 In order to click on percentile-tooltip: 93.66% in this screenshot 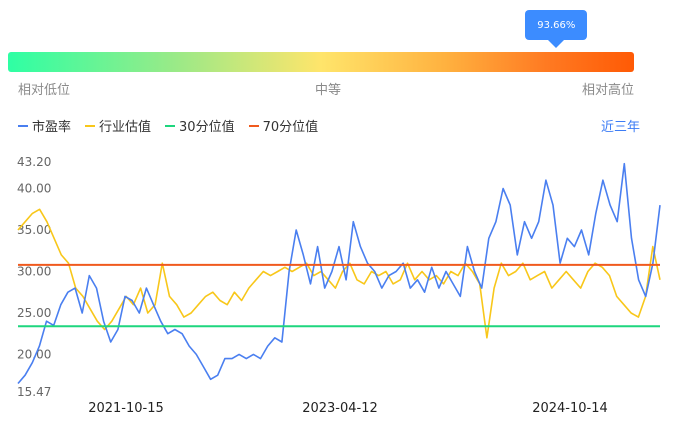, I will do `click(556, 29)`.